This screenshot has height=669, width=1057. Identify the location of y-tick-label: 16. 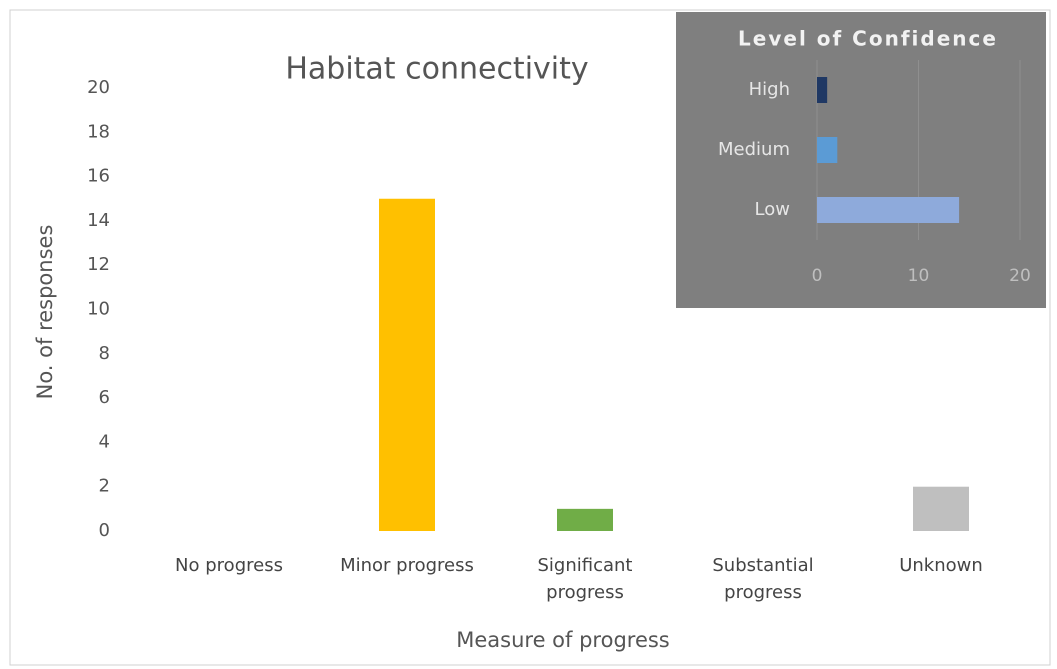
(98, 176).